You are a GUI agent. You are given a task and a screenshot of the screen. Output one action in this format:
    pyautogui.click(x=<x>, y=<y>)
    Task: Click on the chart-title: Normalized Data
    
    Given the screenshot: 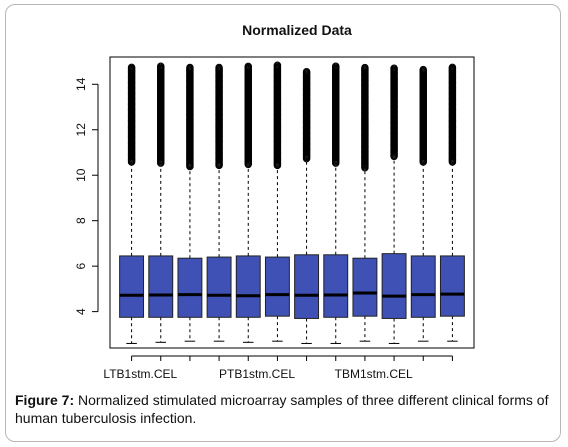 What is the action you would take?
    pyautogui.click(x=297, y=30)
    